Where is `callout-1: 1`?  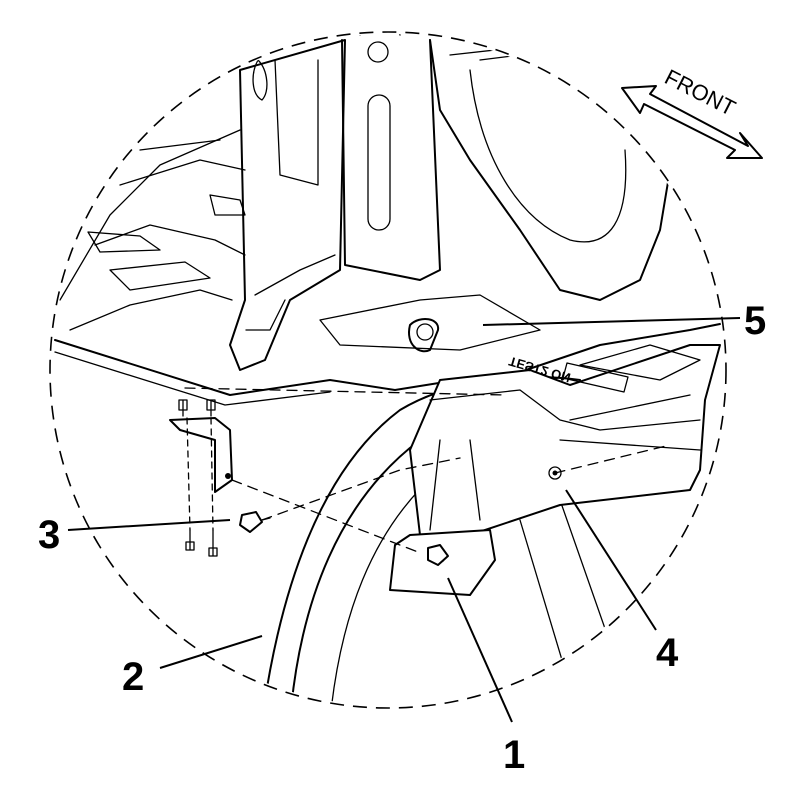 callout-1: 1 is located at coordinates (514, 755).